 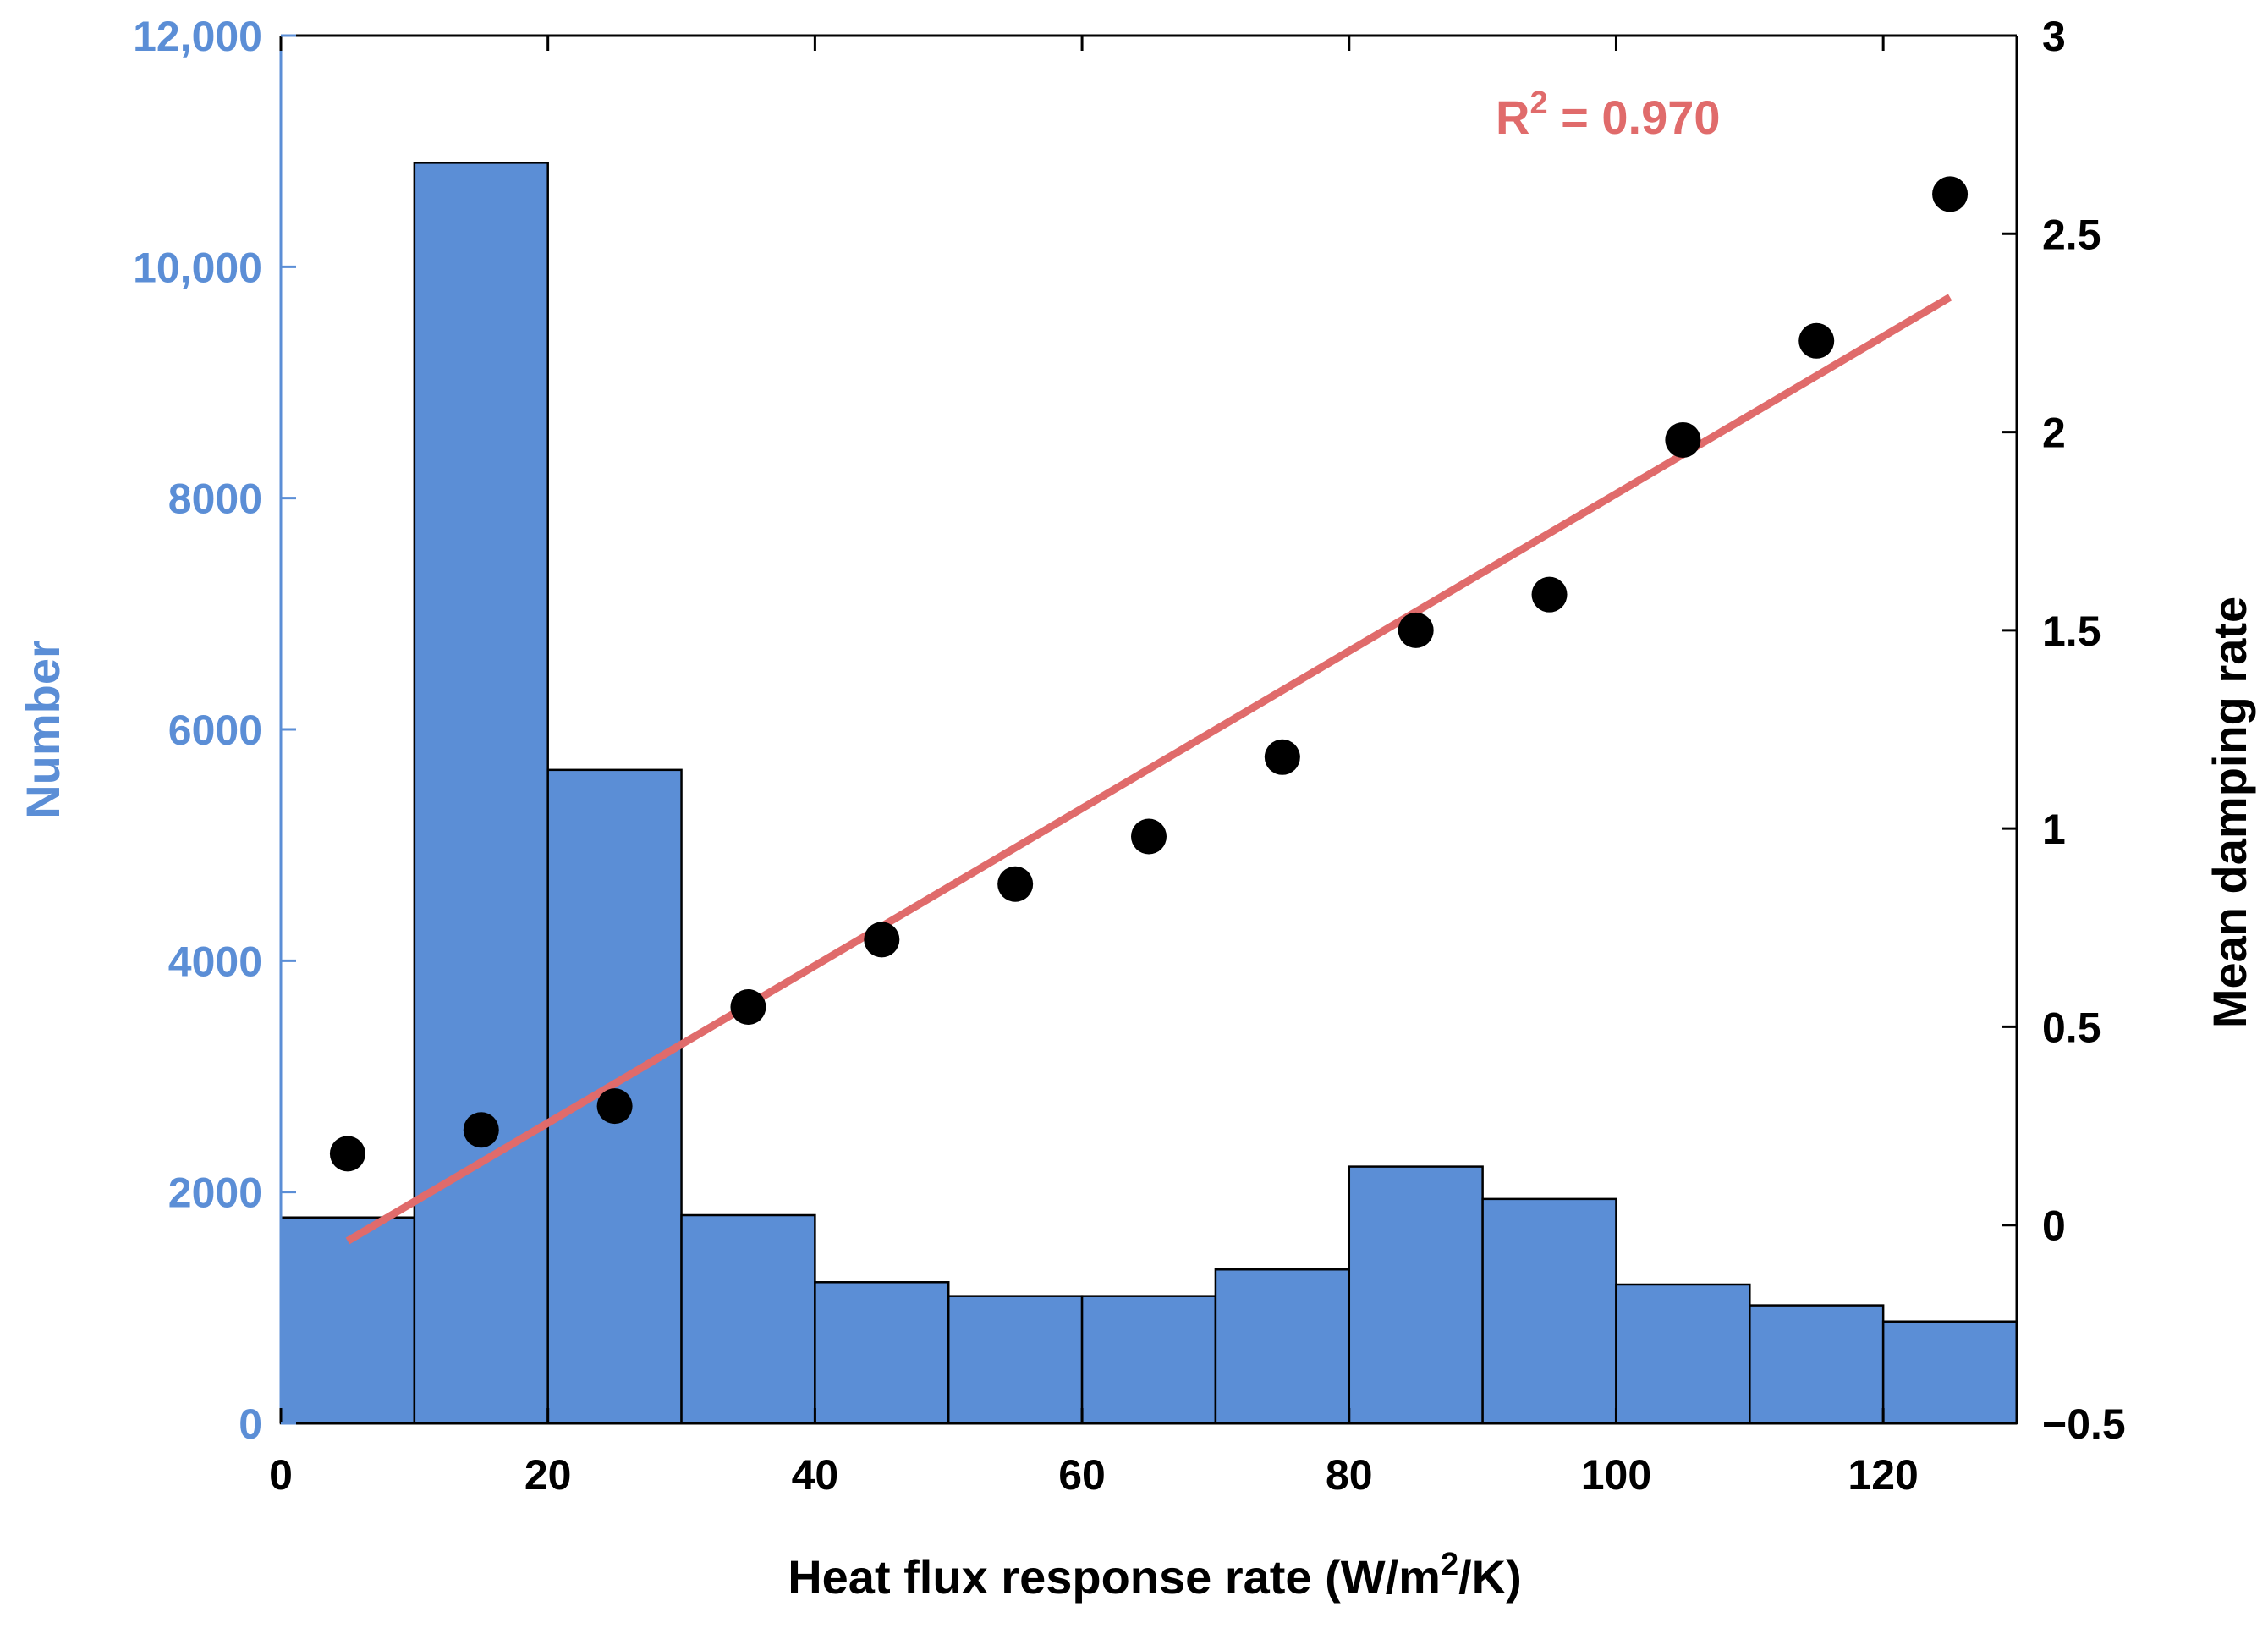 I want to click on x-tick-label: 40, so click(x=815, y=1475).